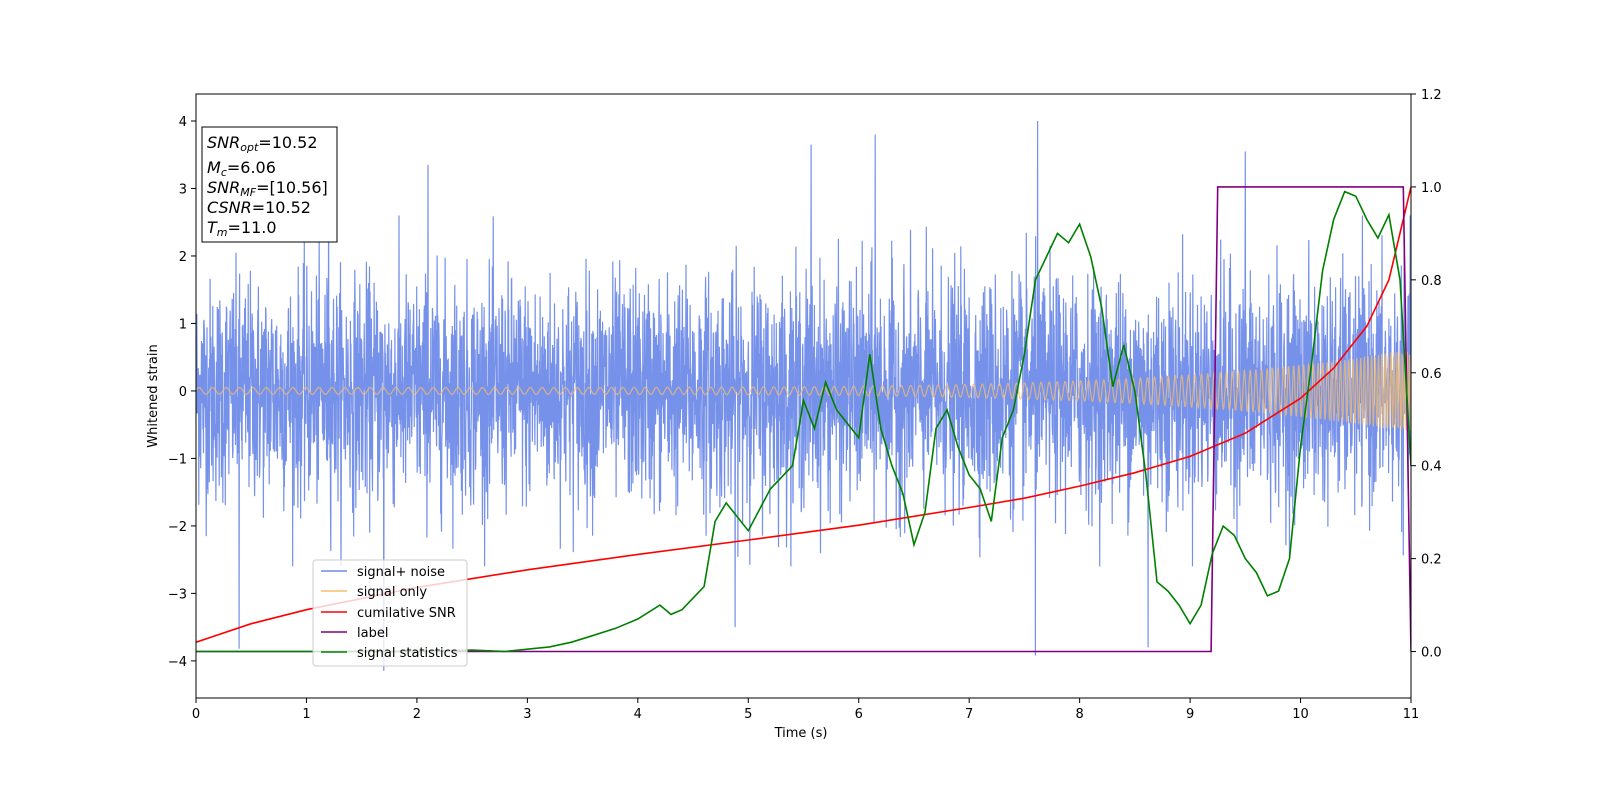 This screenshot has height=800, width=1600. Describe the element at coordinates (242, 228) in the screenshot. I see `info-tm: Tm=11.0` at that location.